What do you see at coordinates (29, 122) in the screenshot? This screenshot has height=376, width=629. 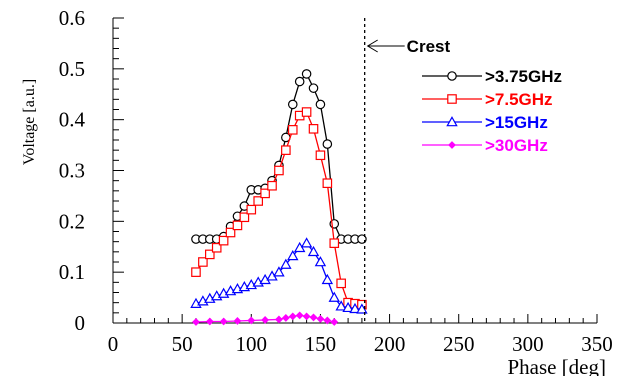 I see `y-axis-title: Voltage [a.u.]` at bounding box center [29, 122].